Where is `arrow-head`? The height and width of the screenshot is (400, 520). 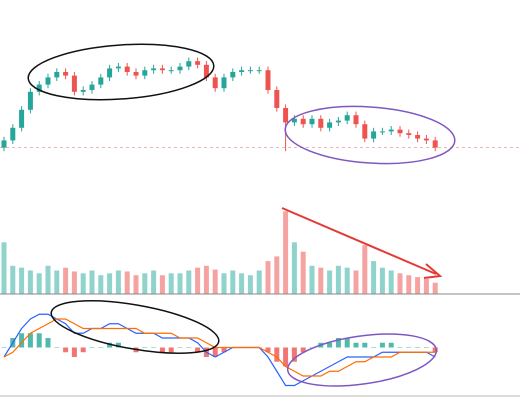
arrow-head is located at coordinates (433, 271).